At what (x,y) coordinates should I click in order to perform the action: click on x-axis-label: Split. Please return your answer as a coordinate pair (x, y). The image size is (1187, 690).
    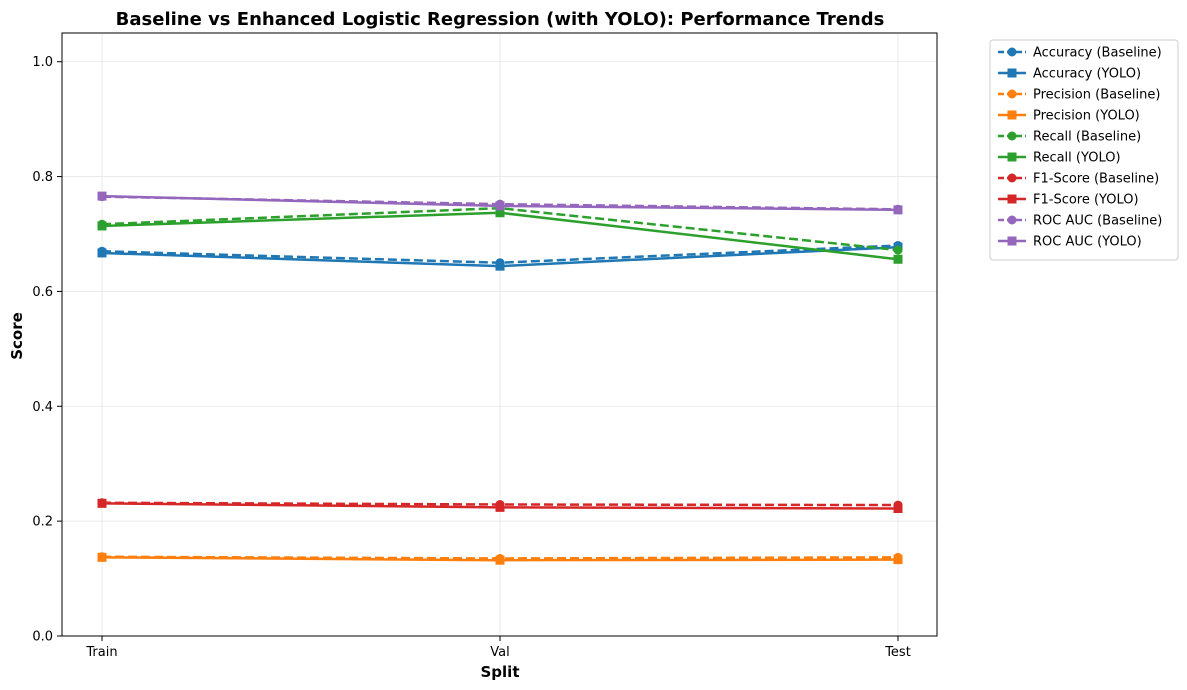
    Looking at the image, I should click on (500, 672).